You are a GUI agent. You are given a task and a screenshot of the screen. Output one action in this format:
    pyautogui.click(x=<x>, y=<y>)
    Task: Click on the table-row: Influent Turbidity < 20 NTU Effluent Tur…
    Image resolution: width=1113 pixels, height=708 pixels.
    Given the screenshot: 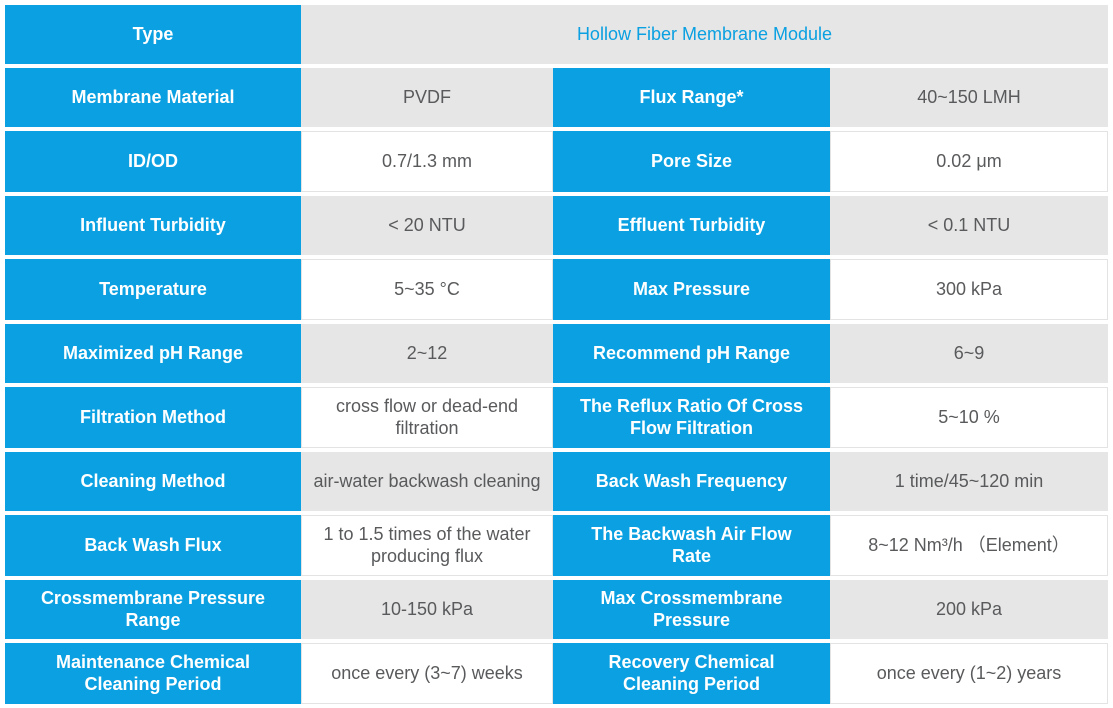 What is the action you would take?
    pyautogui.click(x=556, y=225)
    